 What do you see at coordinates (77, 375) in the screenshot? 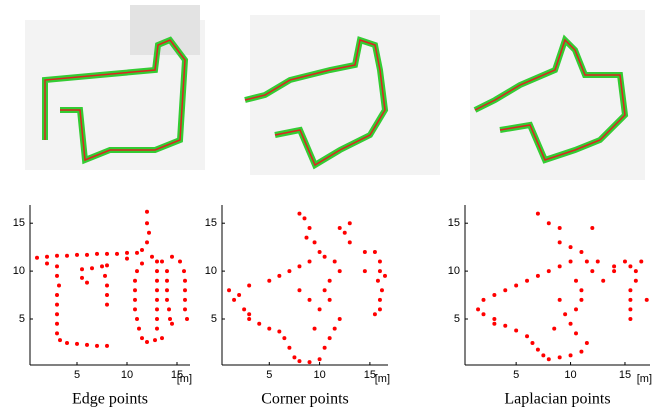
I see `x-tick-label: 5` at bounding box center [77, 375].